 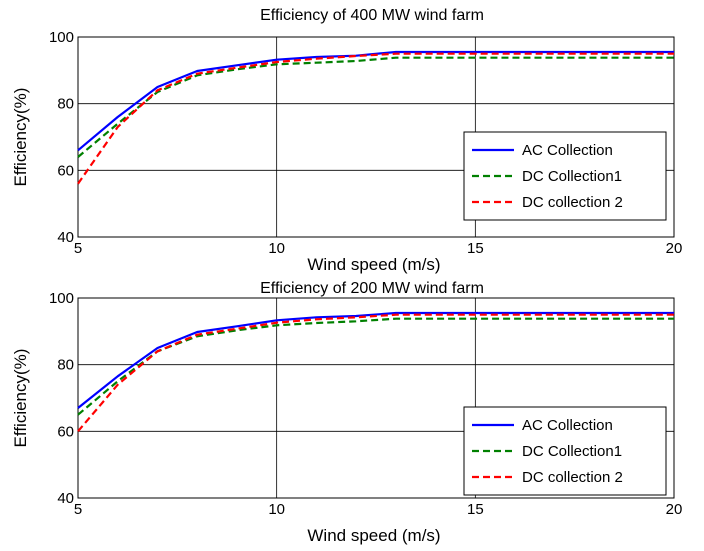 I want to click on chart-title: Efficiency of 400 MW wind farm, so click(x=372, y=15).